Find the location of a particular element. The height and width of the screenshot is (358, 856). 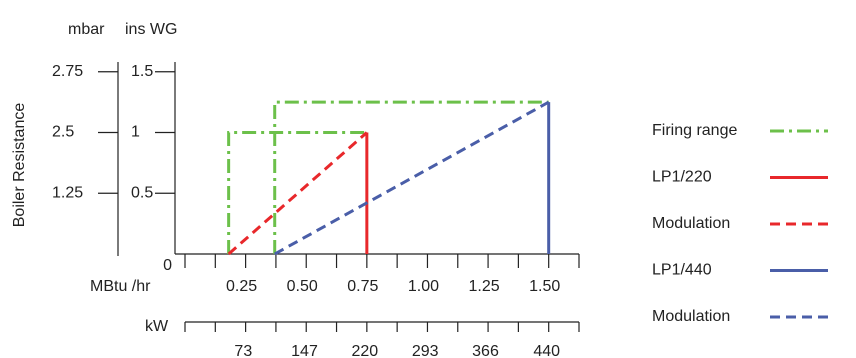

x-tick-label: 0.25 is located at coordinates (241, 286).